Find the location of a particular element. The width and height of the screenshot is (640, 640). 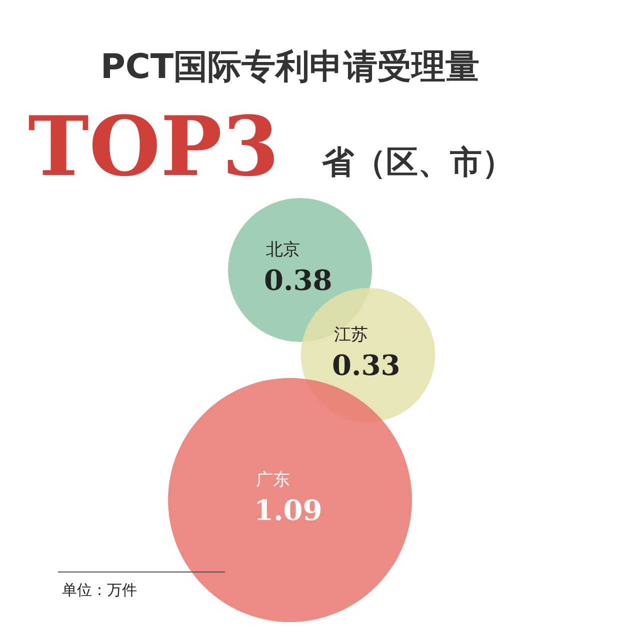

text: PCT国际专利申请受理量 is located at coordinates (290, 67).